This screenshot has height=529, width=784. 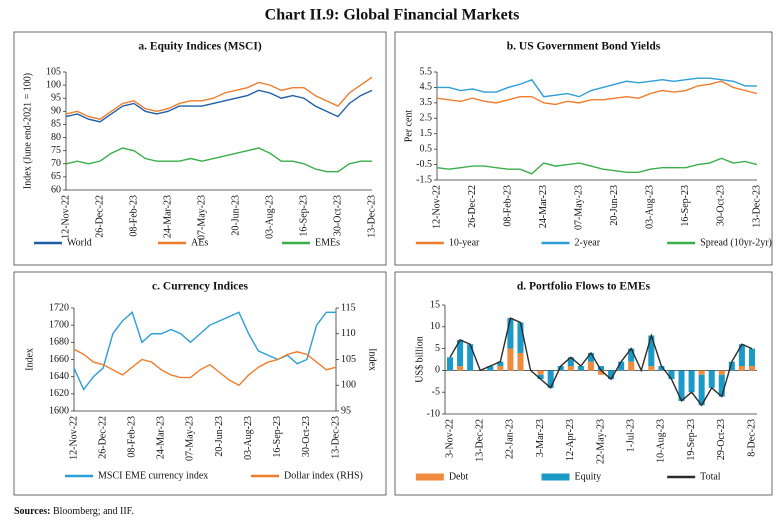 What do you see at coordinates (584, 287) in the screenshot?
I see `panel-title: d. Portfolio Flows to EMEs` at bounding box center [584, 287].